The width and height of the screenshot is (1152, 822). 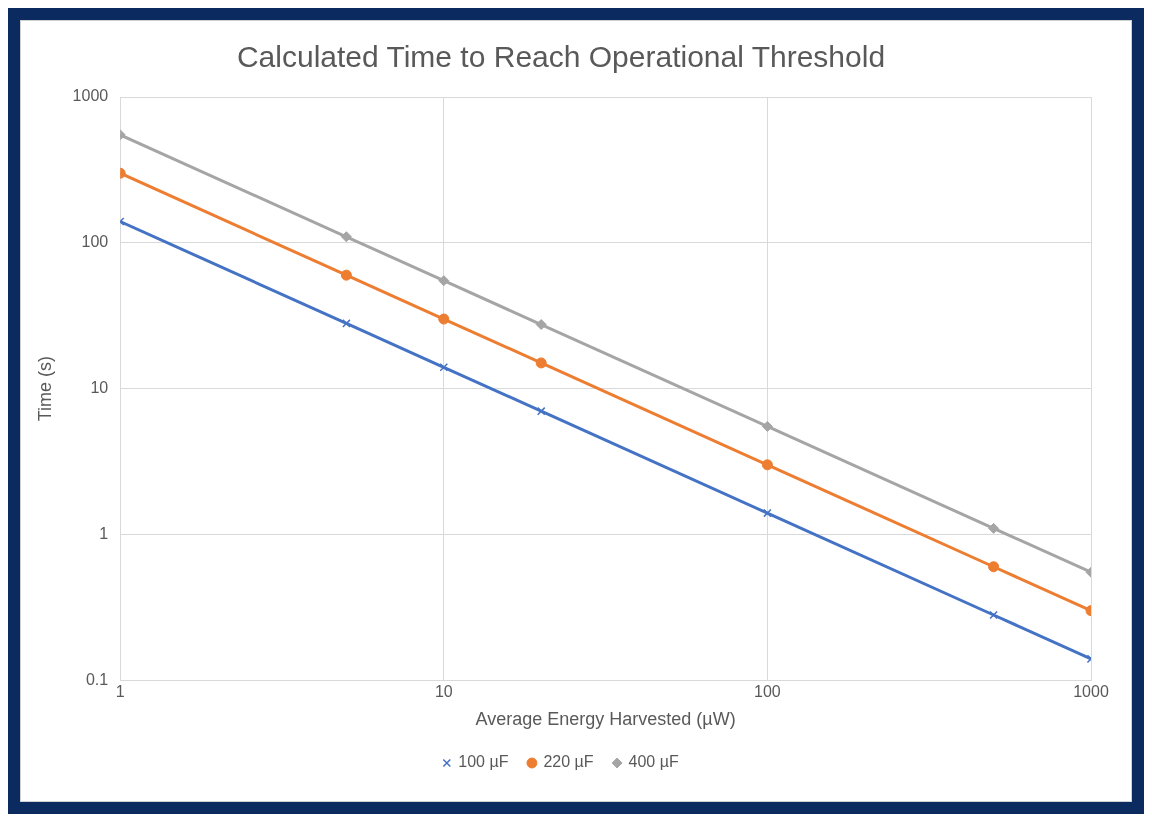 What do you see at coordinates (561, 57) in the screenshot?
I see `chart-title: Calculated Time to Reach Operational Threshold` at bounding box center [561, 57].